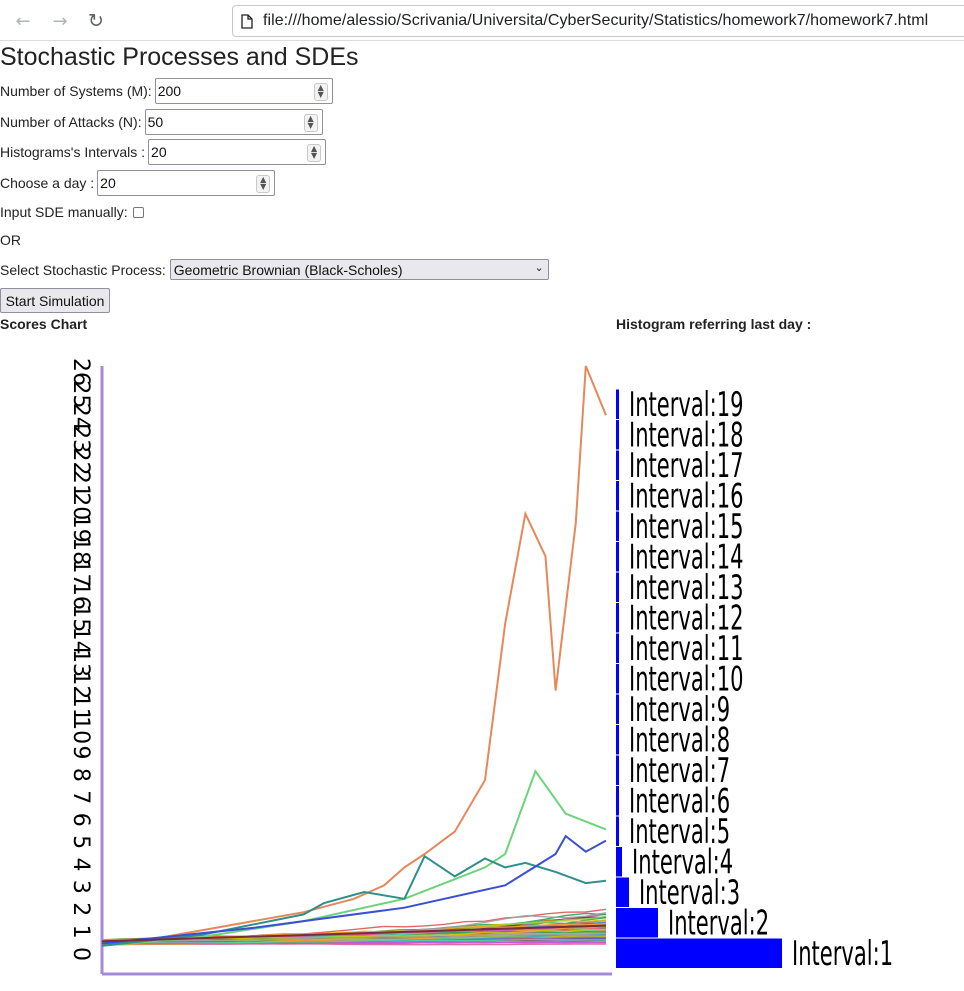 The height and width of the screenshot is (991, 964). I want to click on histogram-bar-label: Interval:4, so click(682, 862).